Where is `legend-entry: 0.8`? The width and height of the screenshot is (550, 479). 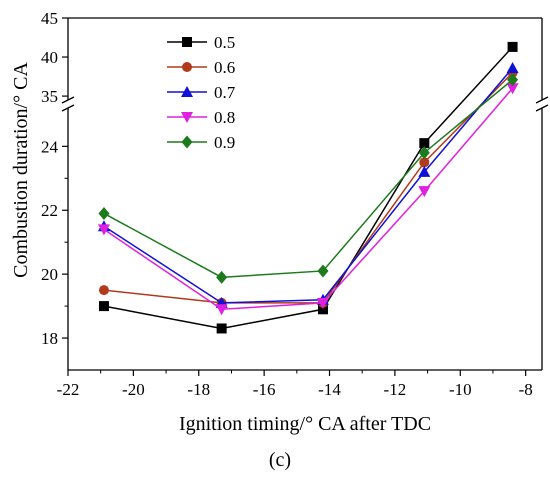
legend-entry: 0.8 is located at coordinates (201, 117).